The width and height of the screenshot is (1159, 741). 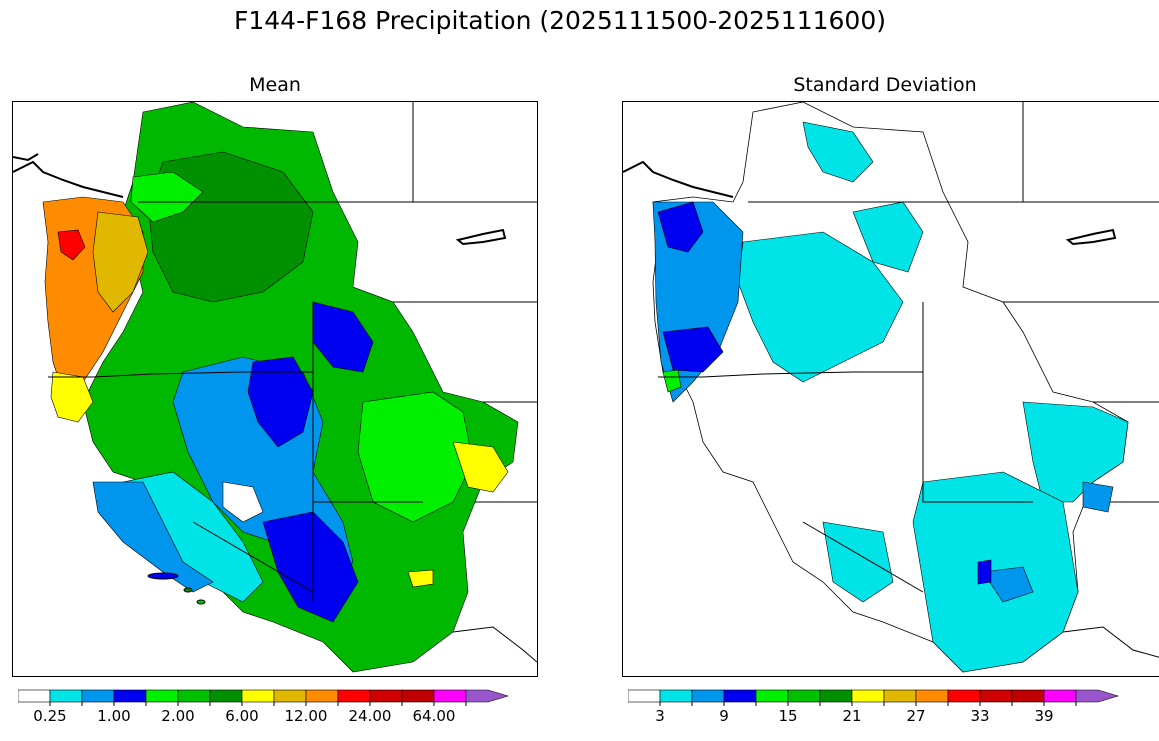 I want to click on region-white-patch, so click(x=243, y=502).